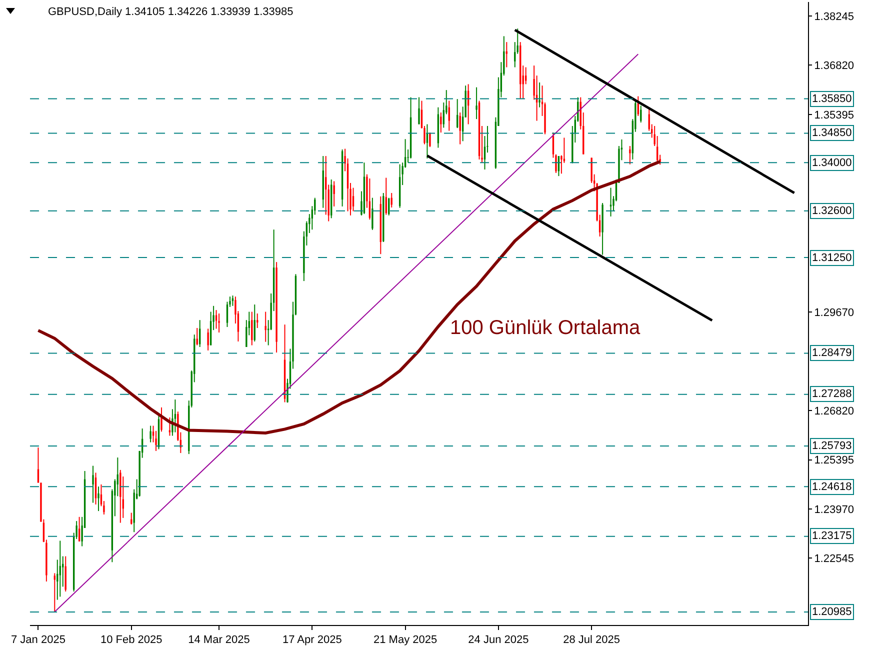 The image size is (872, 651). Describe the element at coordinates (832, 394) in the screenshot. I see `ref-line-label: 1.27288` at that location.